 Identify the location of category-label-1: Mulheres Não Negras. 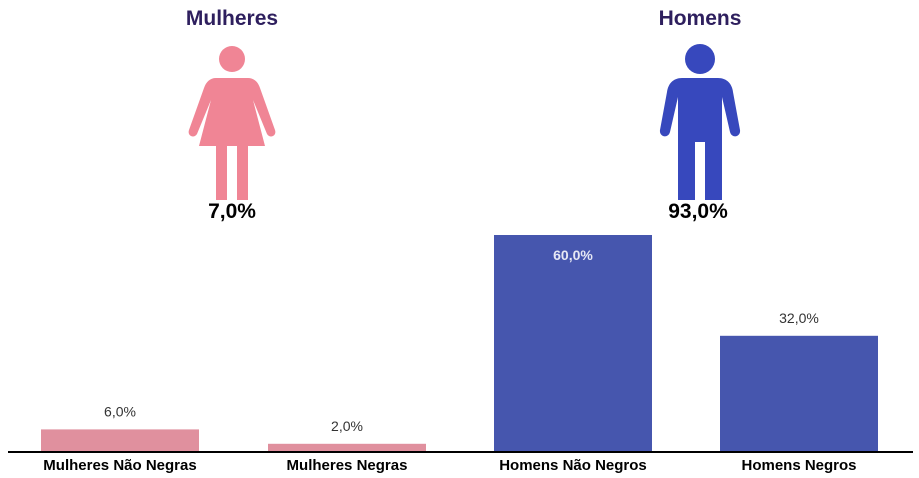
(119, 465).